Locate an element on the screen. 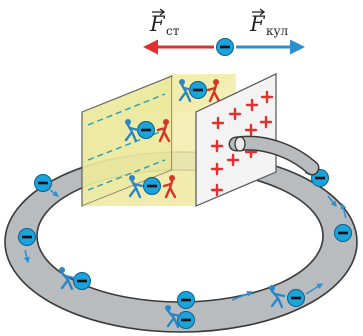 This screenshot has width=363, height=336. label-coulomb-force: F кул is located at coordinates (269, 23).